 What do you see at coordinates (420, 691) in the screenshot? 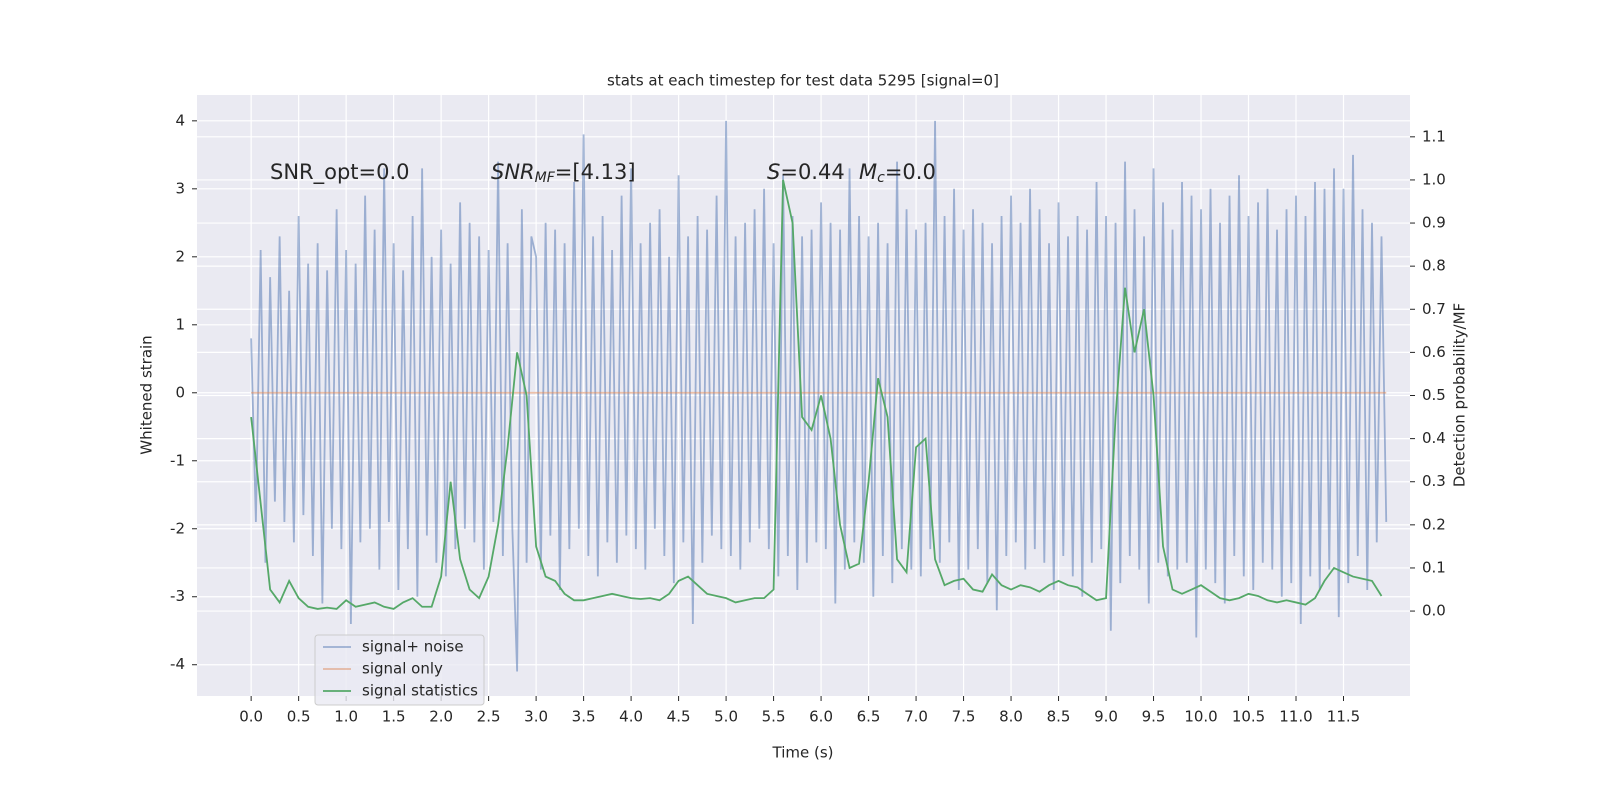
I see `legend-label: signal statistics` at bounding box center [420, 691].